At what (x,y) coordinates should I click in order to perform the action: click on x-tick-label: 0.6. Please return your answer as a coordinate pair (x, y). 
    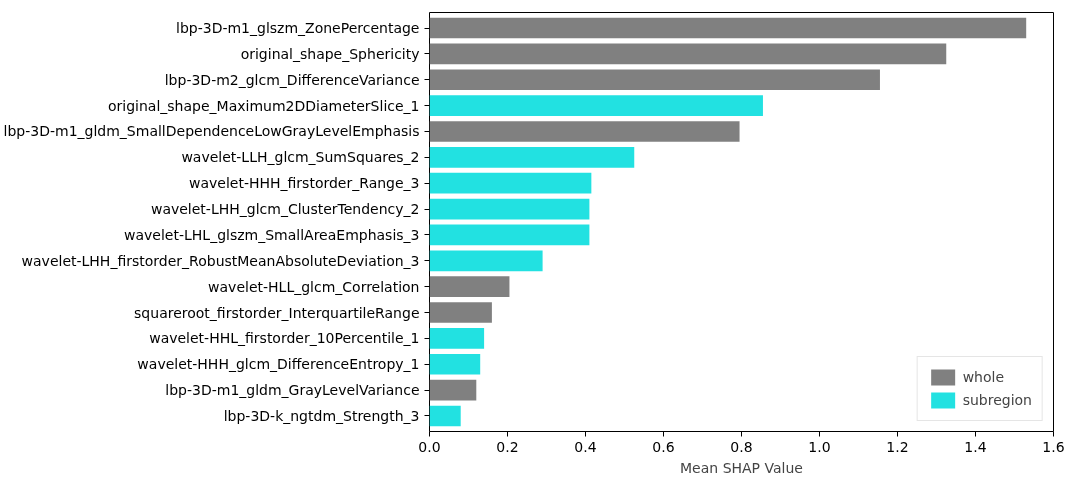
    Looking at the image, I should click on (663, 446).